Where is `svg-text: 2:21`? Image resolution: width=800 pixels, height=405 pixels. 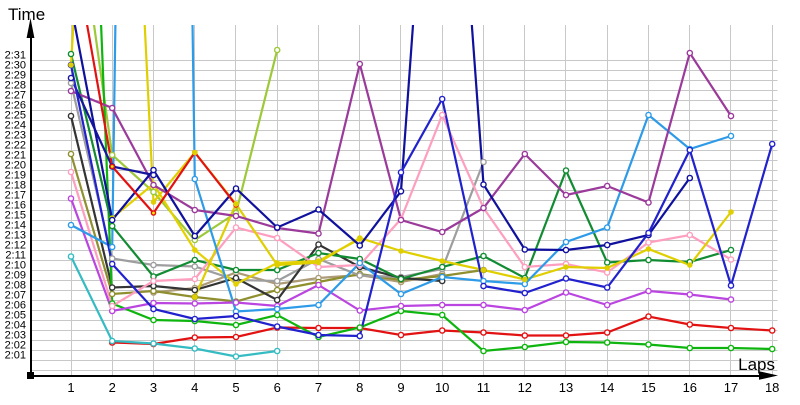
svg-text: 2:21 is located at coordinates (15, 156).